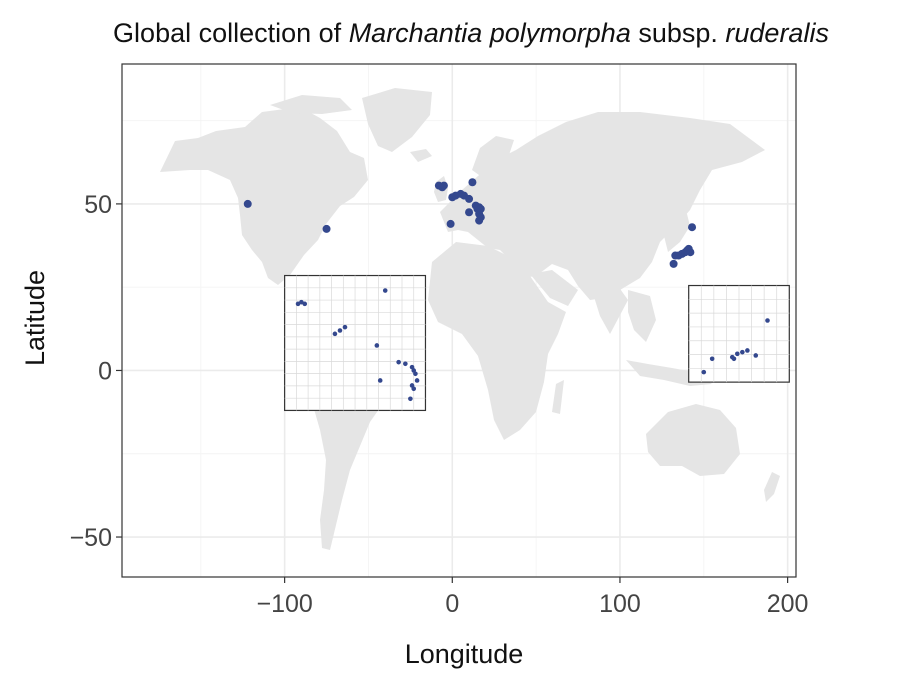  Describe the element at coordinates (788, 604) in the screenshot. I see `x-tick-label: 200` at that location.